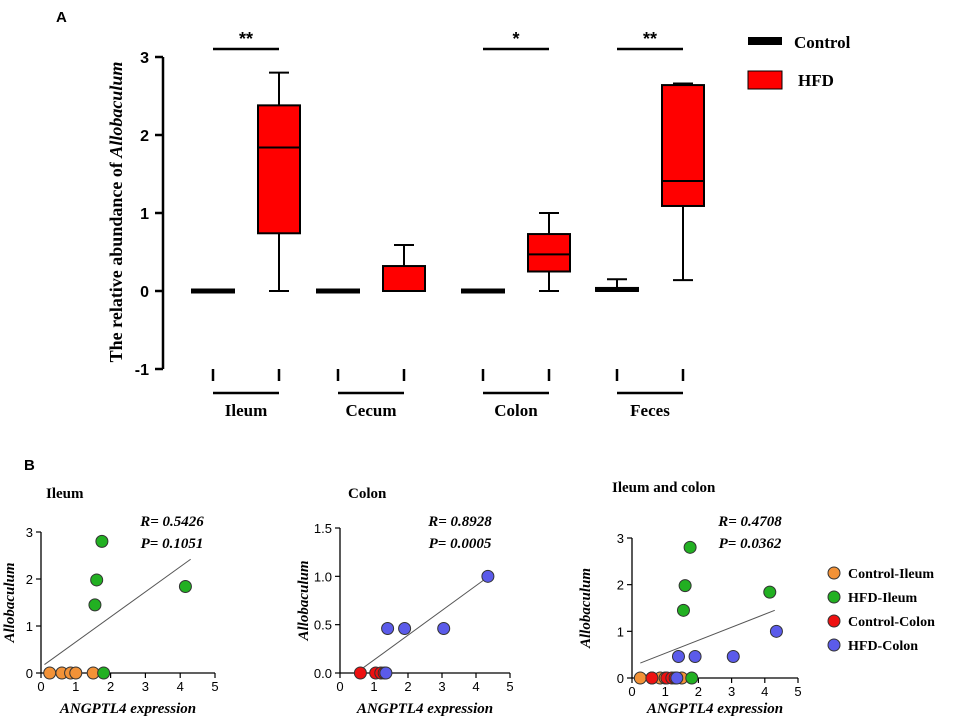  I want to click on correlation-r: R= 0.4708, so click(749, 522).